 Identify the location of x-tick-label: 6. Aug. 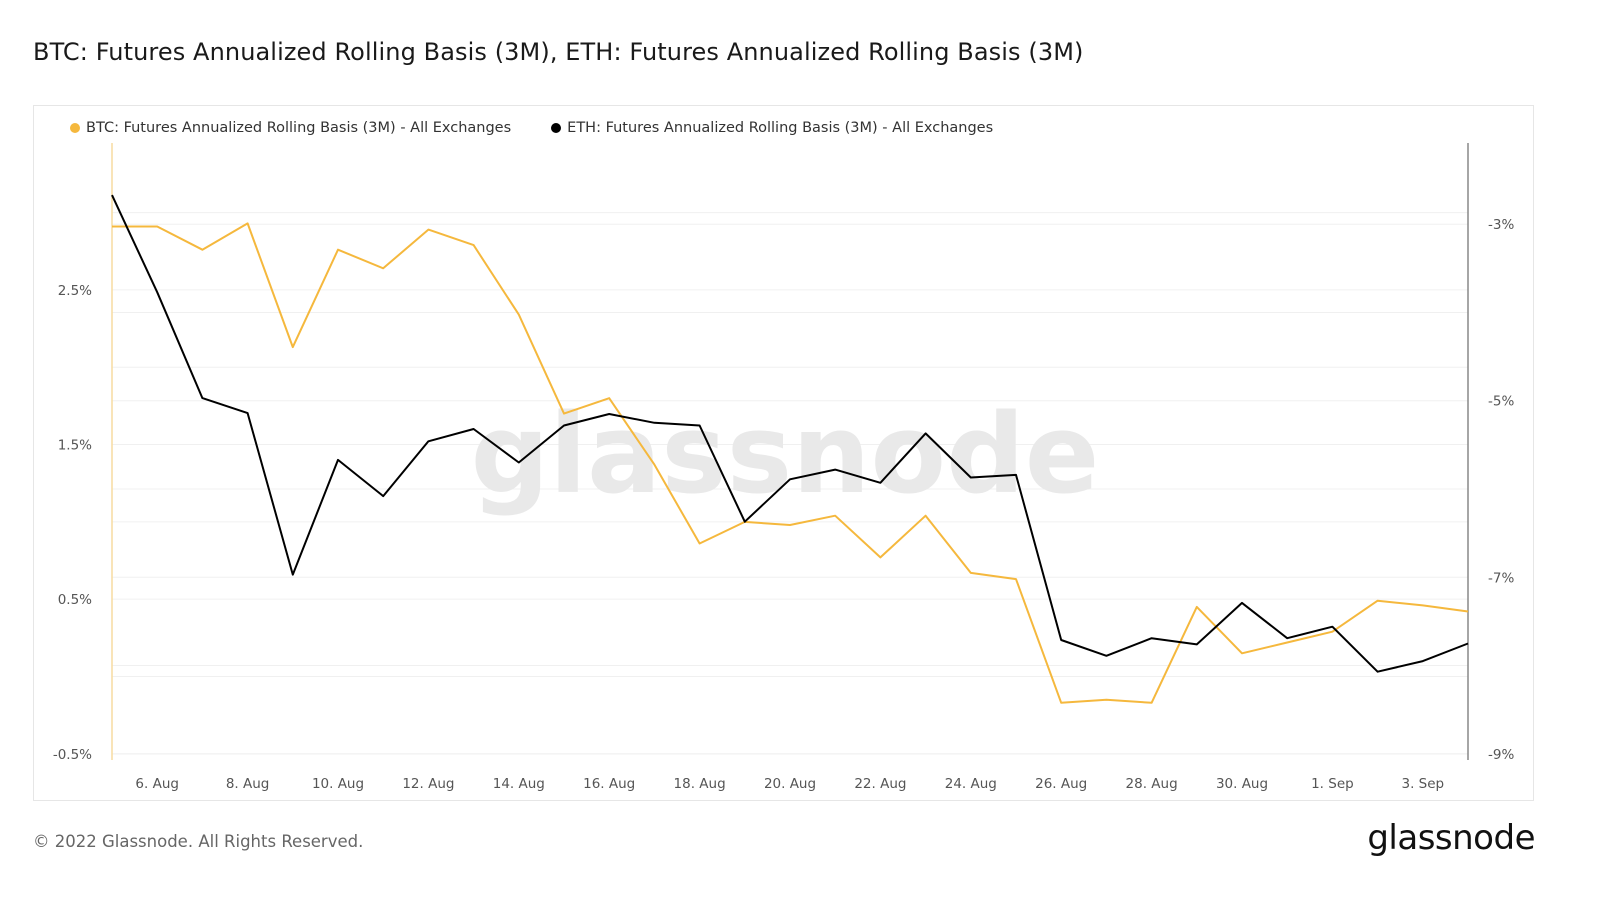
(157, 784).